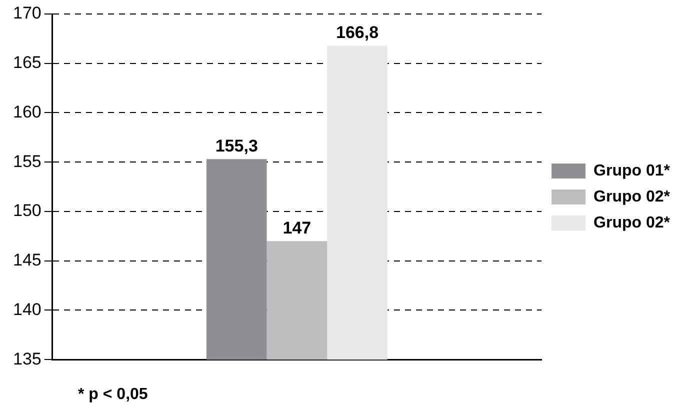 This screenshot has width=692, height=414. Describe the element at coordinates (27, 112) in the screenshot. I see `y-tick-label: 160` at that location.